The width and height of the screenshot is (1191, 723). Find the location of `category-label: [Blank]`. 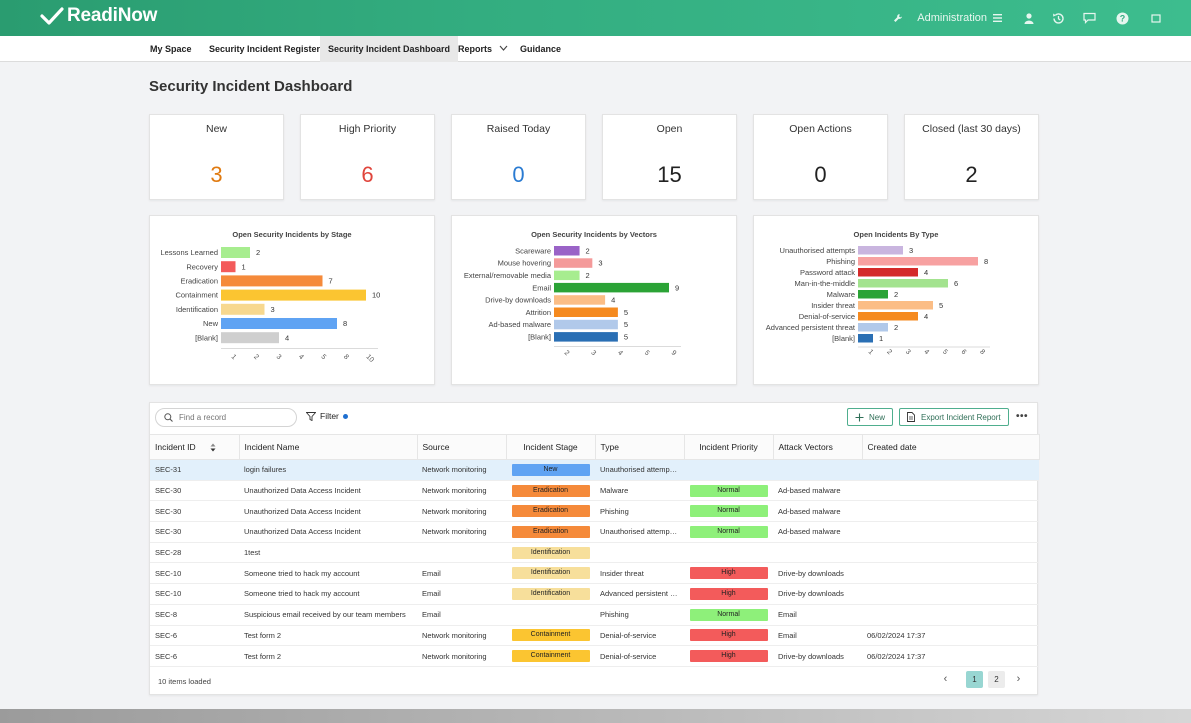

category-label: [Blank] is located at coordinates (843, 338).